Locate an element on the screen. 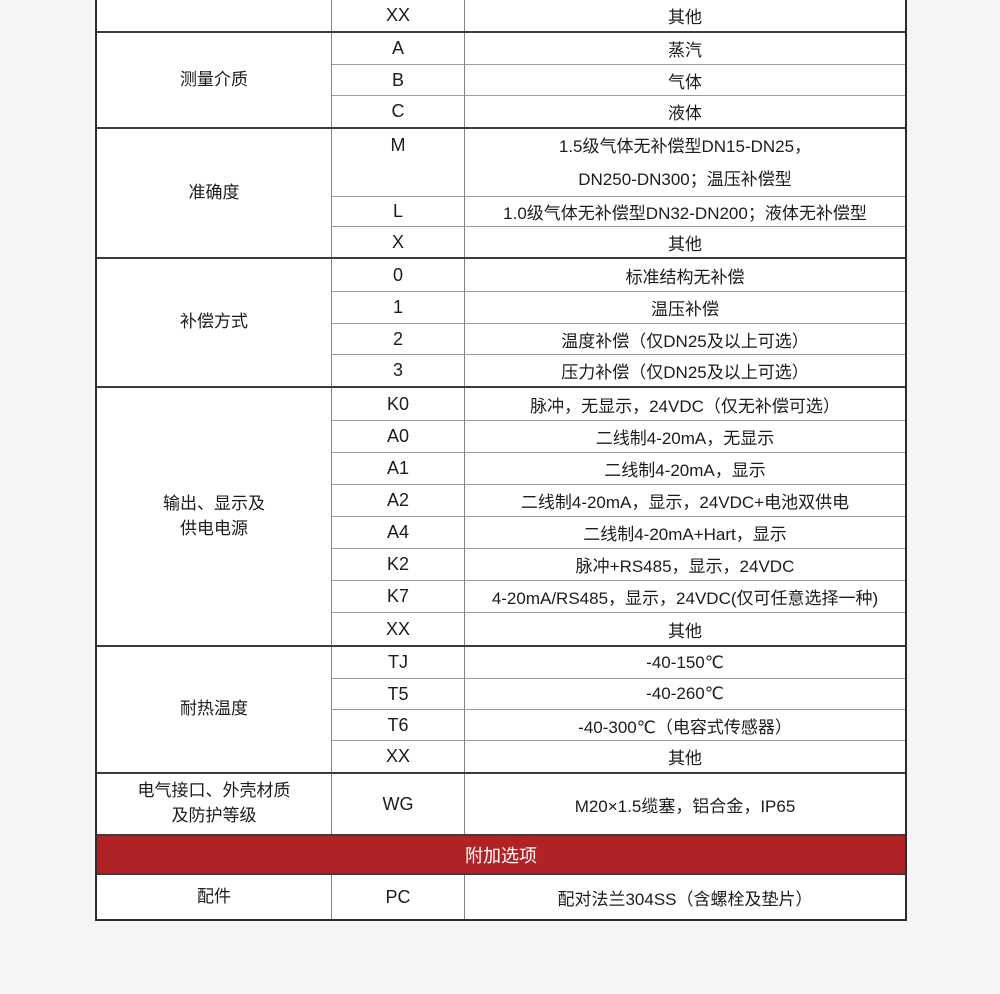 This screenshot has height=994, width=1000. code-cell: X is located at coordinates (398, 241).